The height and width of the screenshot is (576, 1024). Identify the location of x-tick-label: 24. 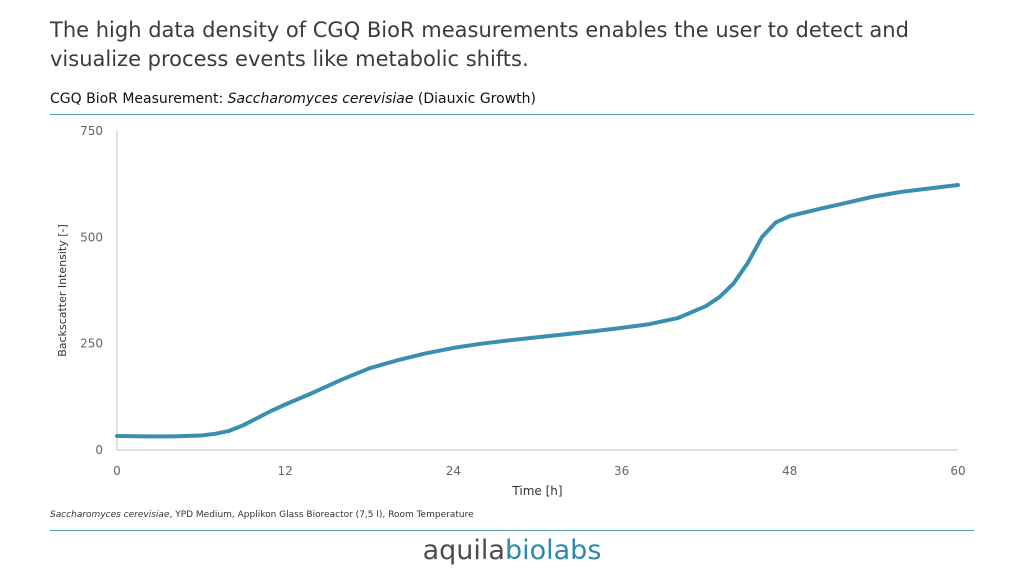
(453, 471).